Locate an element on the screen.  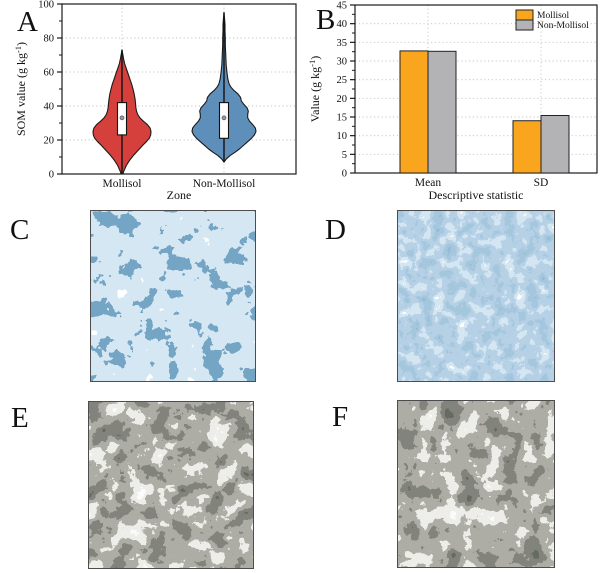
panel-d-label: D is located at coordinates (335, 230).